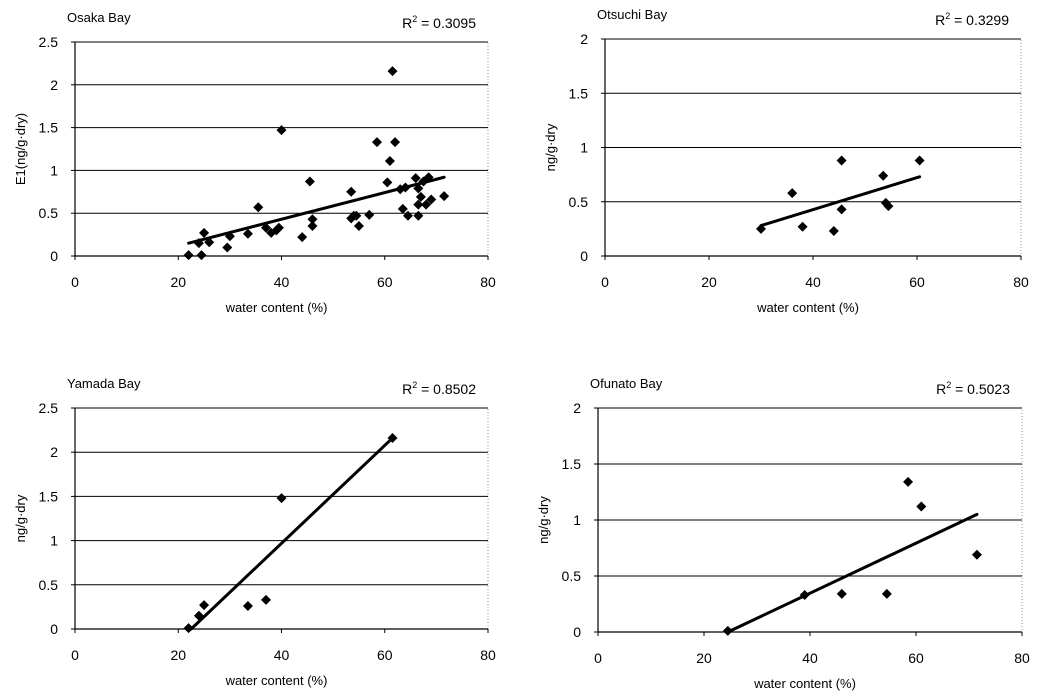 This screenshot has width=1039, height=695. Describe the element at coordinates (980, 389) in the screenshot. I see `r-squared-value: = 0.5023` at that location.